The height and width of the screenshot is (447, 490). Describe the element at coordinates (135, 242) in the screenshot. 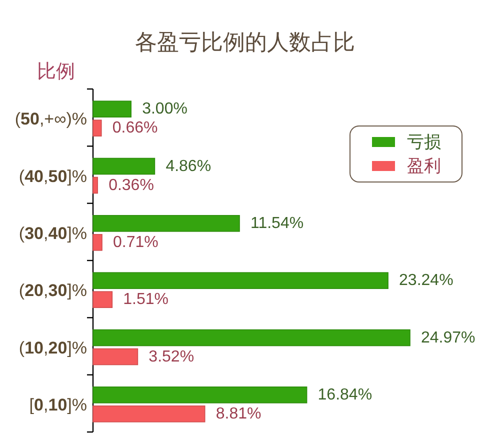

I see `data-label: 0.71%` at that location.